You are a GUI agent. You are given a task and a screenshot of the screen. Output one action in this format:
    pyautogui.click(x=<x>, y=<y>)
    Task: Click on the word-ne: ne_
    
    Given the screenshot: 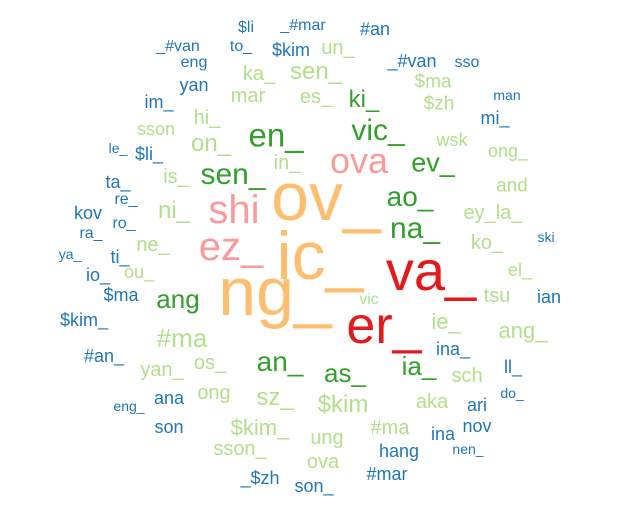 What is the action you would take?
    pyautogui.click(x=153, y=245)
    